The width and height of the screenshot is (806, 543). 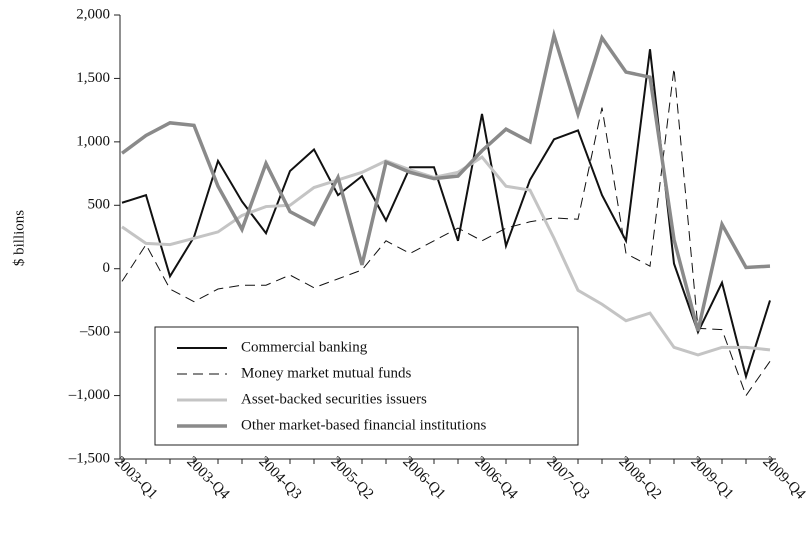 What do you see at coordinates (89, 458) in the screenshot?
I see `y-tick-label: –1,500` at bounding box center [89, 458].